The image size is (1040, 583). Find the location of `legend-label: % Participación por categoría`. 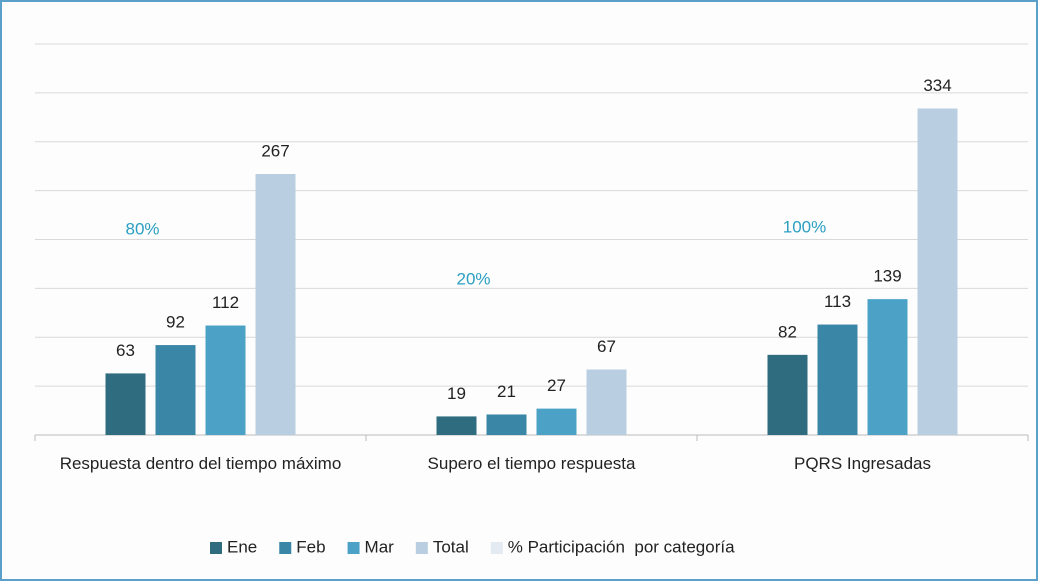

legend-label: % Participación por categoría is located at coordinates (621, 546).